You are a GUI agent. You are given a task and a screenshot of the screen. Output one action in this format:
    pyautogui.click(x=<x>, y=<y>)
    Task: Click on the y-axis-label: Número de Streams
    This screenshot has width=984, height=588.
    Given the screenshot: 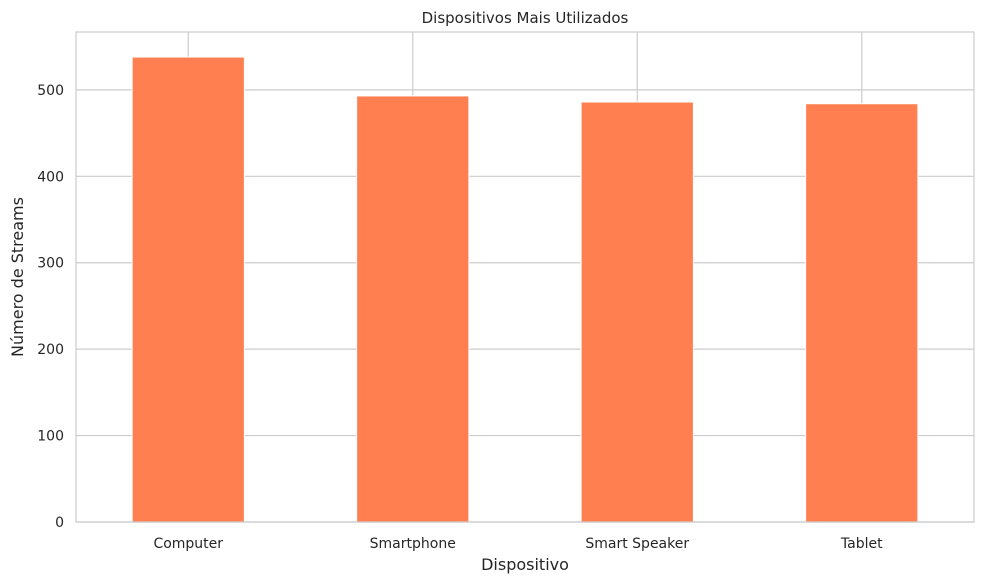 What is the action you would take?
    pyautogui.click(x=17, y=277)
    